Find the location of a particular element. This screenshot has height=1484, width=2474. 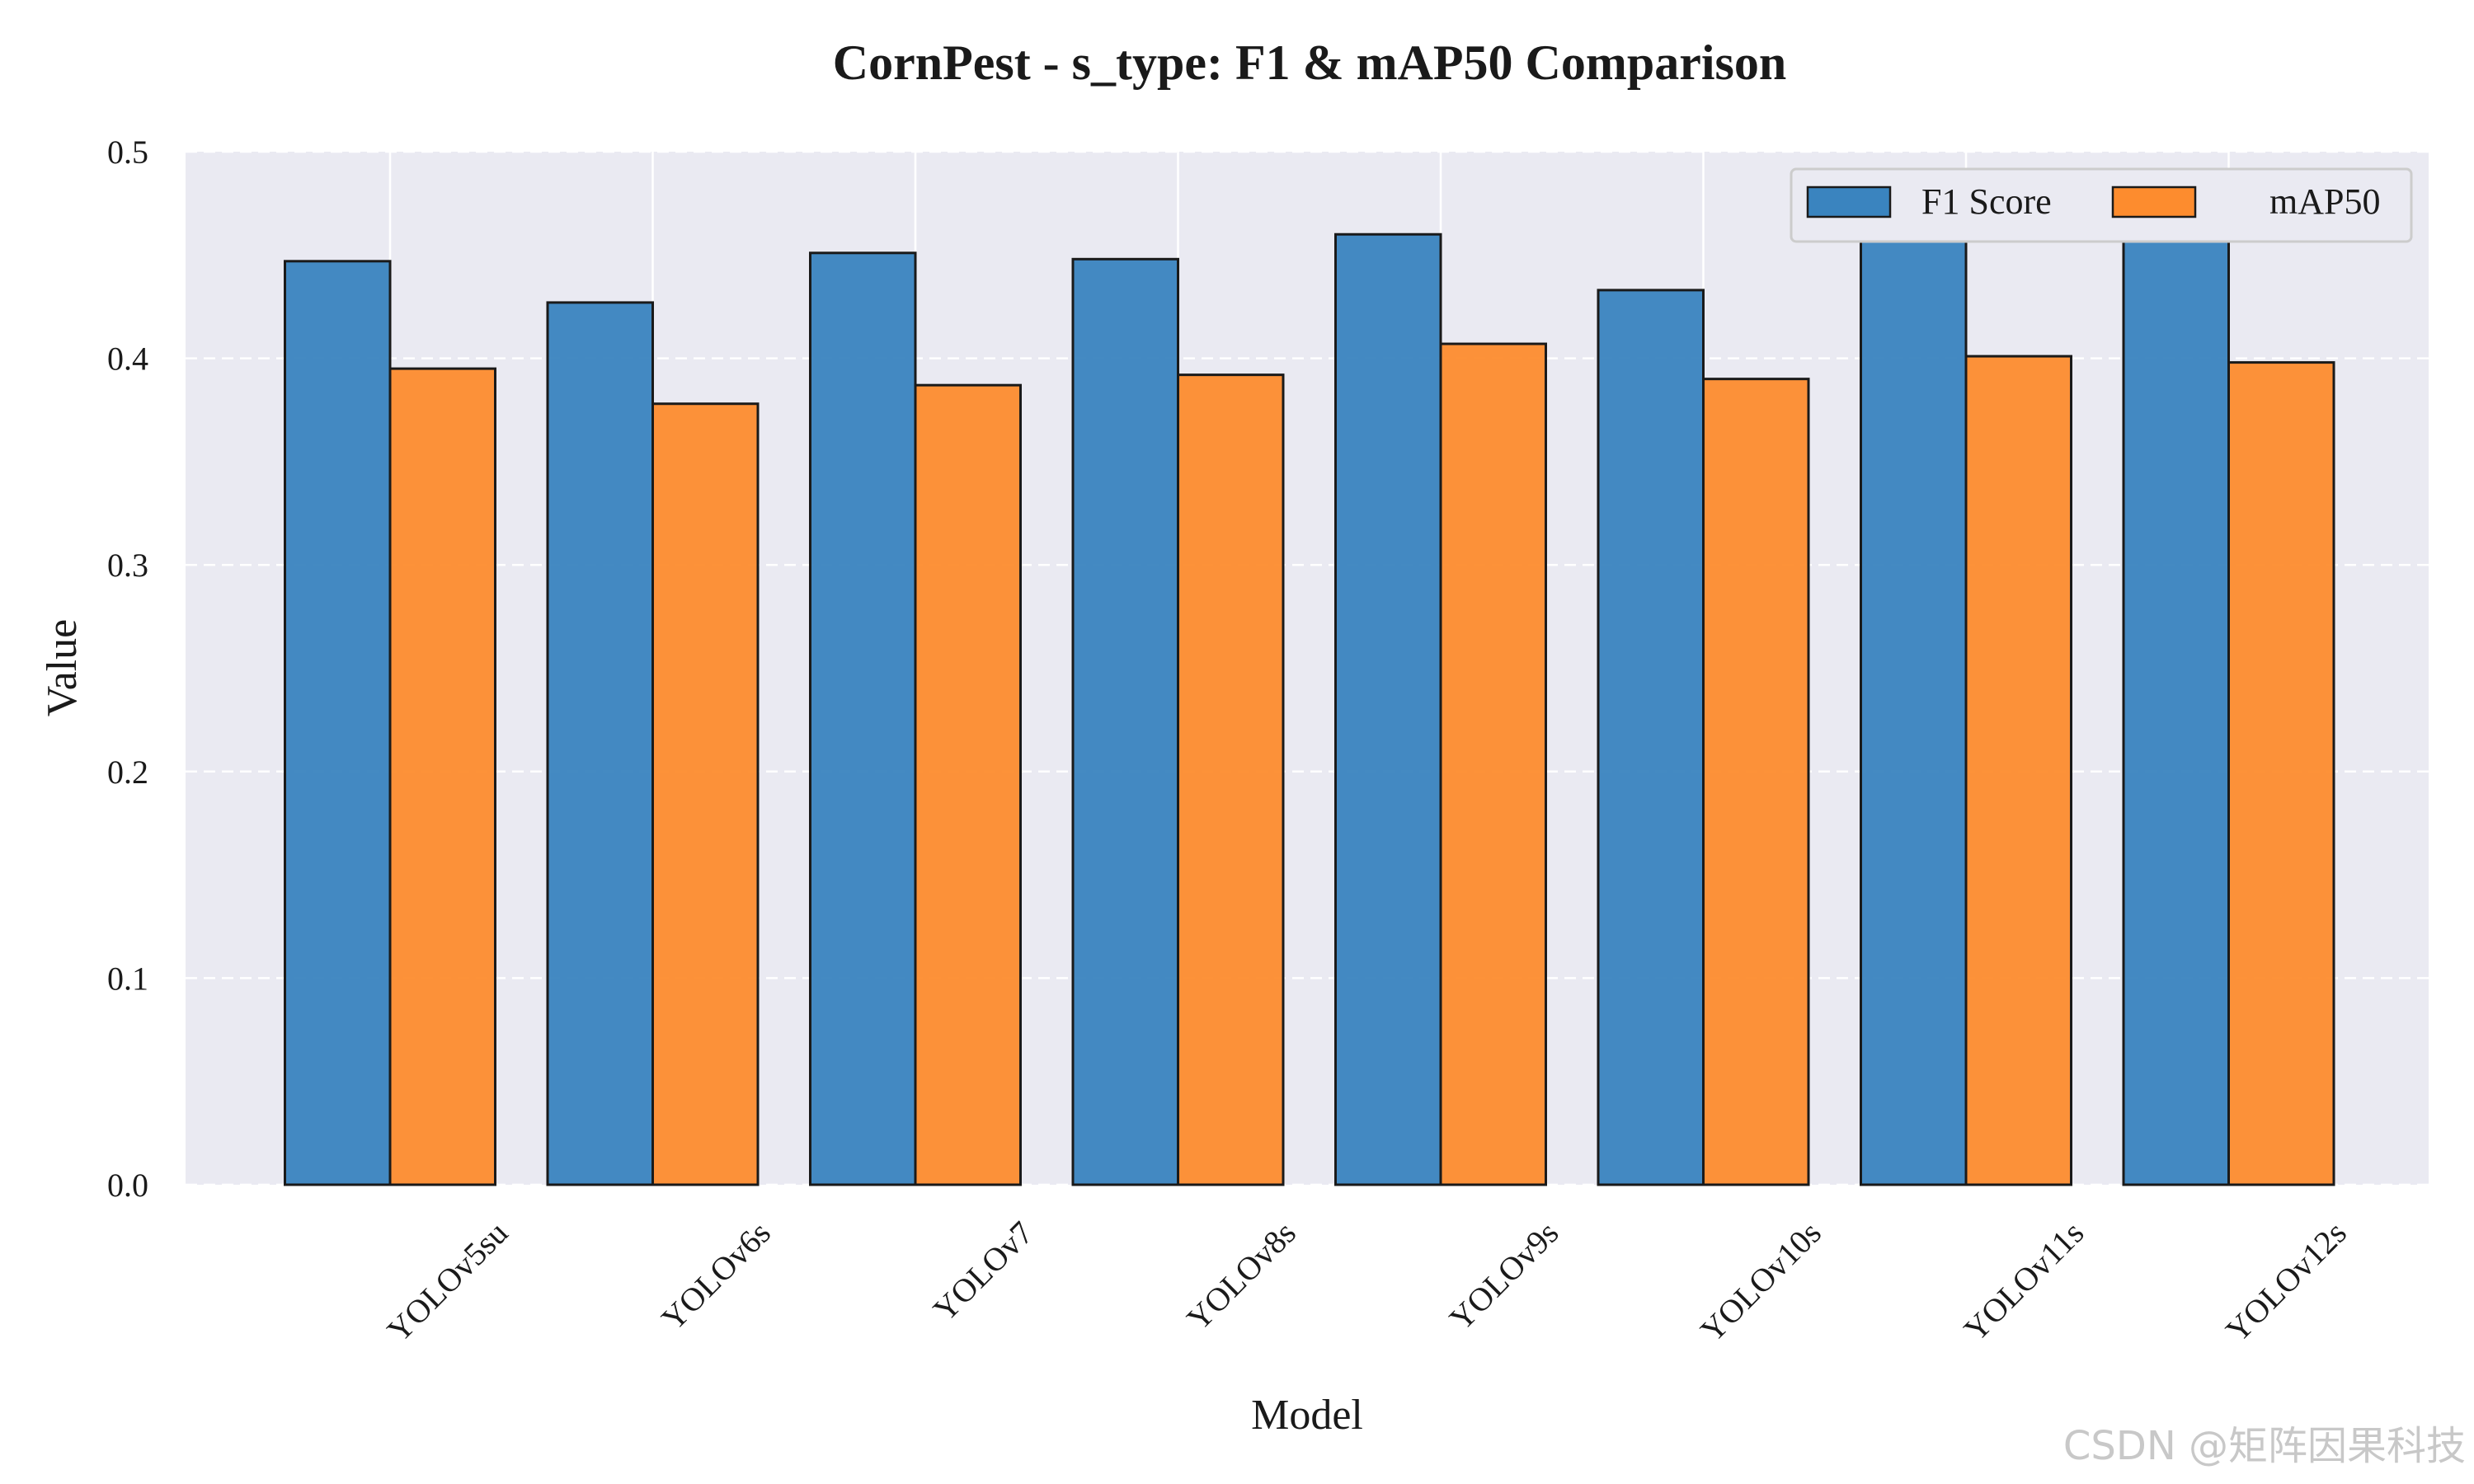

bar-map50-yolov9s is located at coordinates (1493, 764).